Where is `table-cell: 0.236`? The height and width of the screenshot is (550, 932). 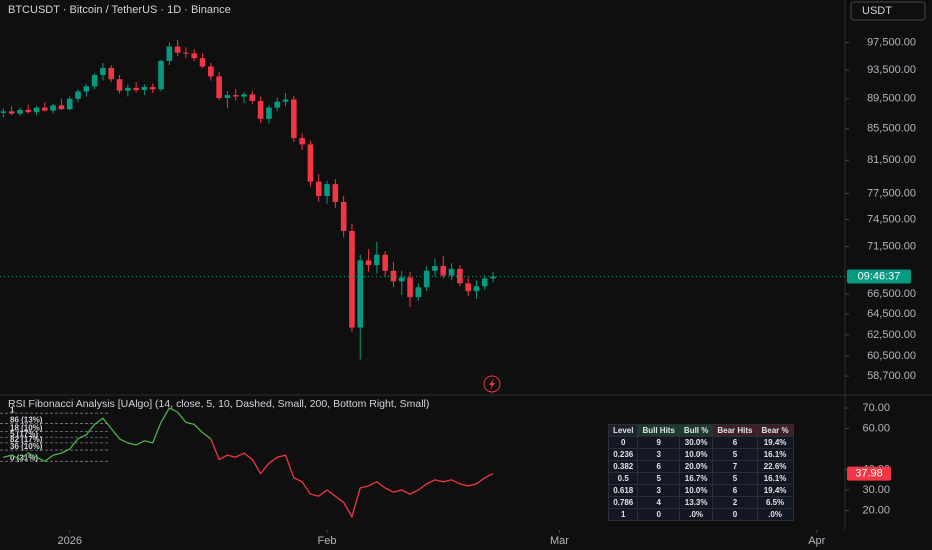 table-cell: 0.236 is located at coordinates (623, 454).